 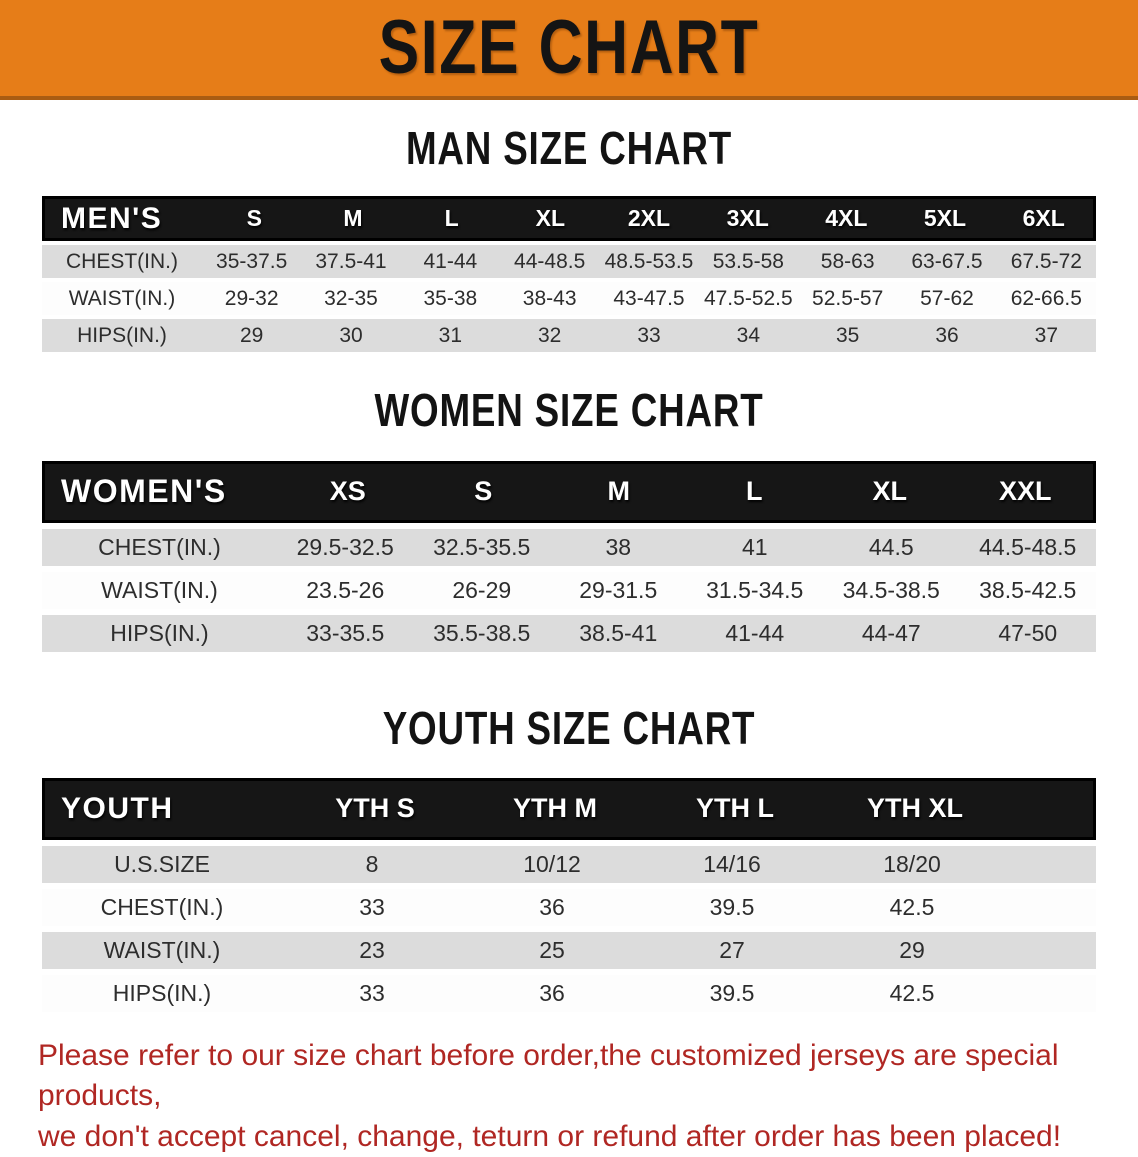 What do you see at coordinates (649, 218) in the screenshot?
I see `men-col-header: 2XL` at bounding box center [649, 218].